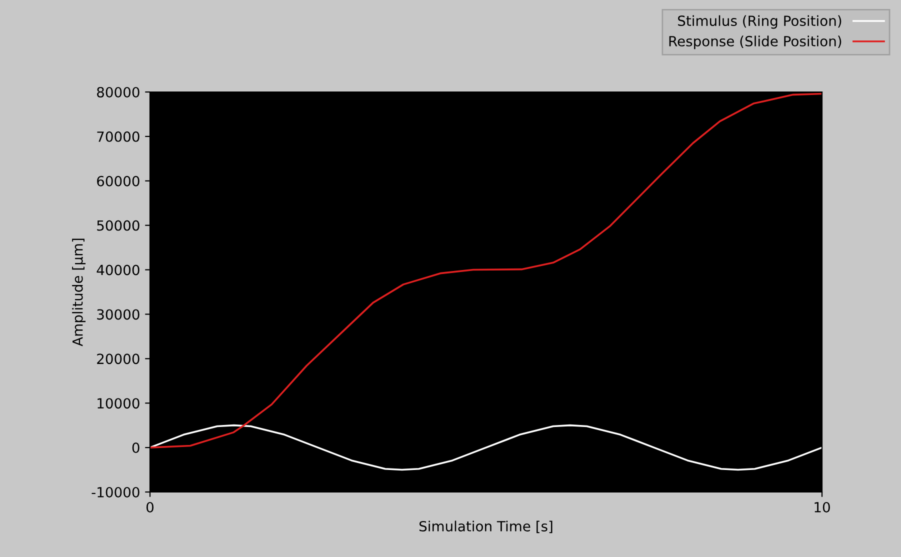 This screenshot has height=557, width=901. What do you see at coordinates (119, 403) in the screenshot?
I see `y-tick-label: 10000` at bounding box center [119, 403].